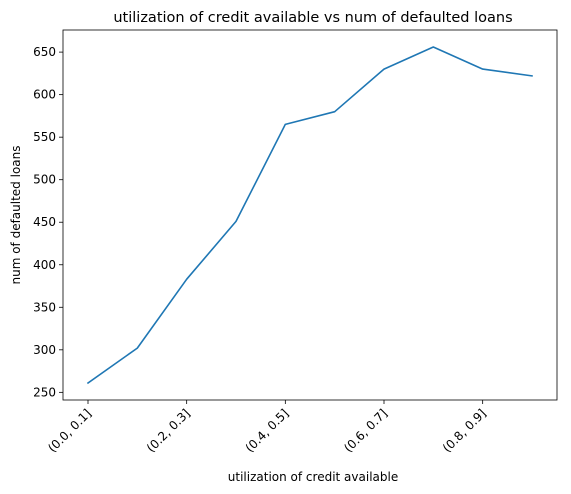 The width and height of the screenshot is (571, 494). Describe the element at coordinates (44, 137) in the screenshot. I see `y-tick-label: 550` at that location.